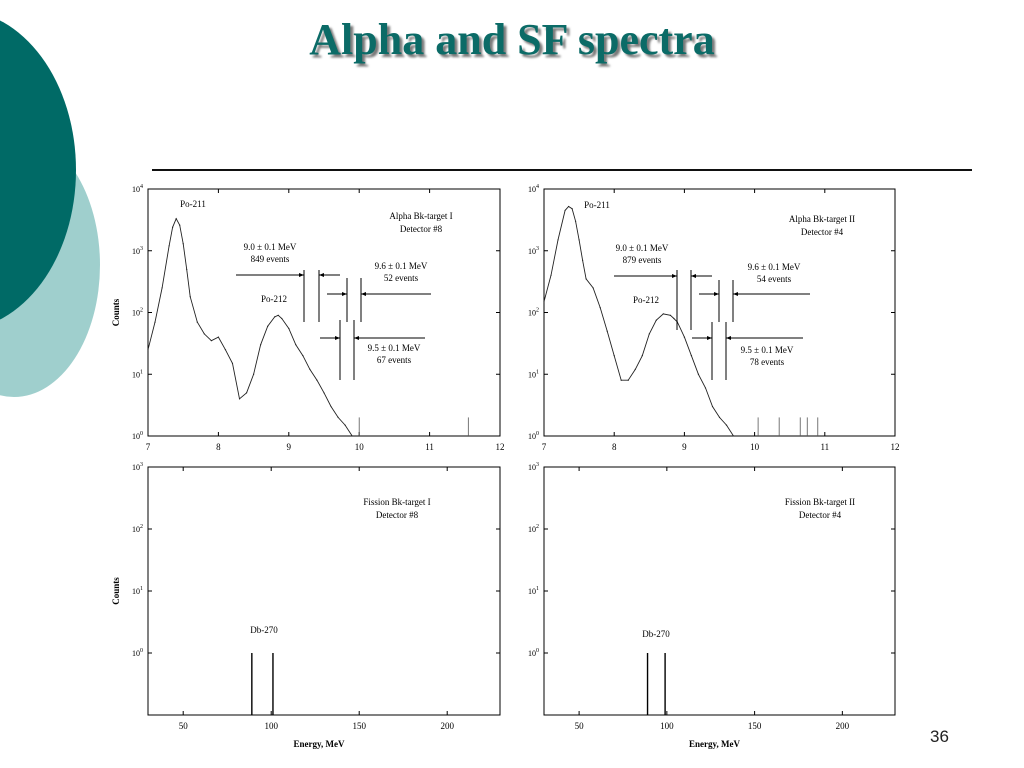 This screenshot has height=768, width=1024. Describe the element at coordinates (562, 170) in the screenshot. I see `title-divider` at that location.